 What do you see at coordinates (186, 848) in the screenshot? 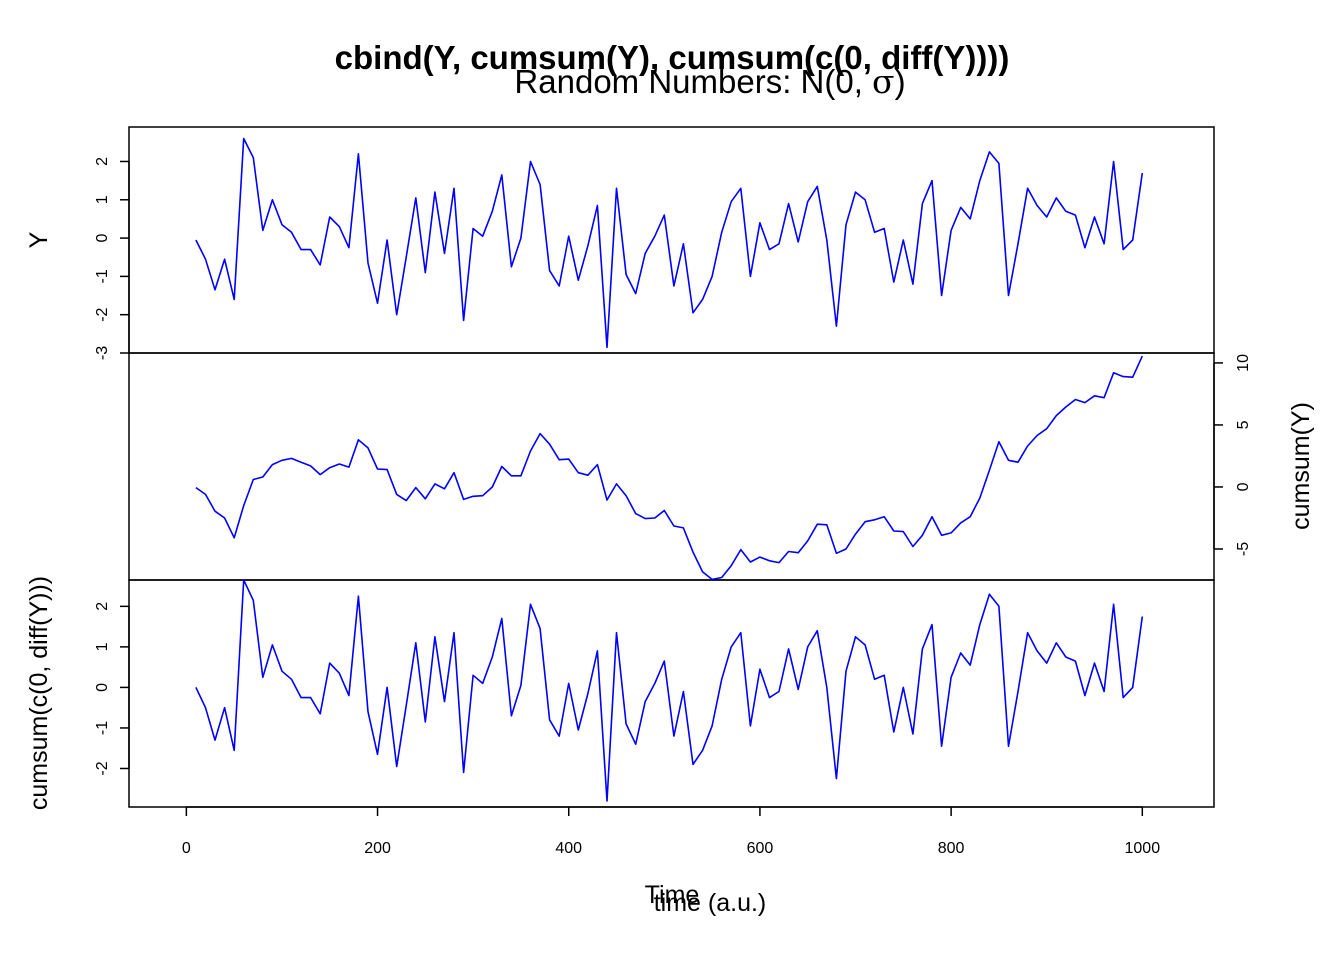
I see `x-tick-label: 0` at bounding box center [186, 848].